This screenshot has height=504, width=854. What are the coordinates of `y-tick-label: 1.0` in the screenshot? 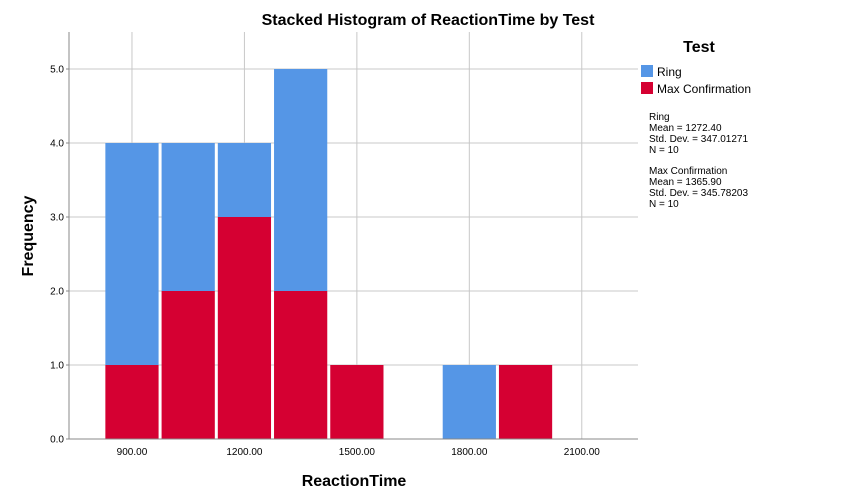 It's located at (57, 366).